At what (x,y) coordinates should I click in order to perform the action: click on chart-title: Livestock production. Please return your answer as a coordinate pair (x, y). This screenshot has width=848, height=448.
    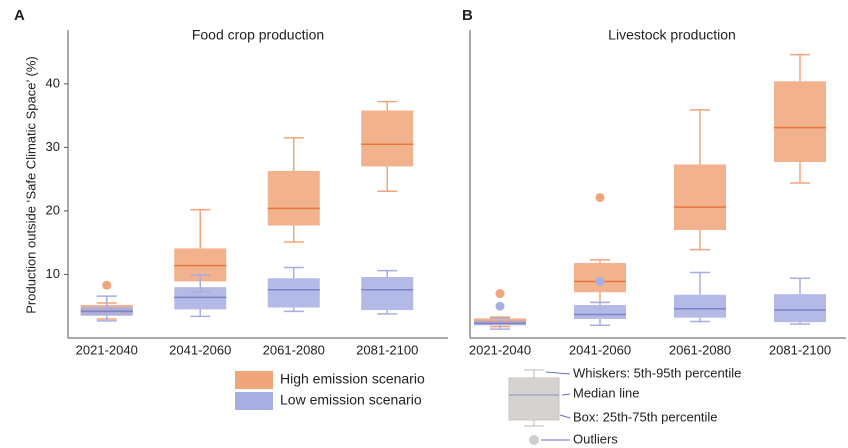
    Looking at the image, I should click on (672, 35).